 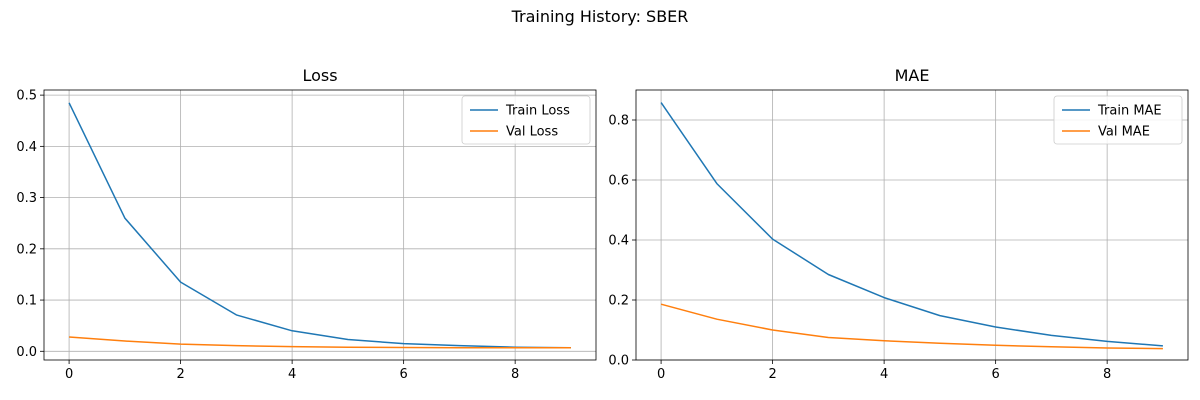 What do you see at coordinates (26, 249) in the screenshot?
I see `loss-ytick-label-2: 0.2` at bounding box center [26, 249].